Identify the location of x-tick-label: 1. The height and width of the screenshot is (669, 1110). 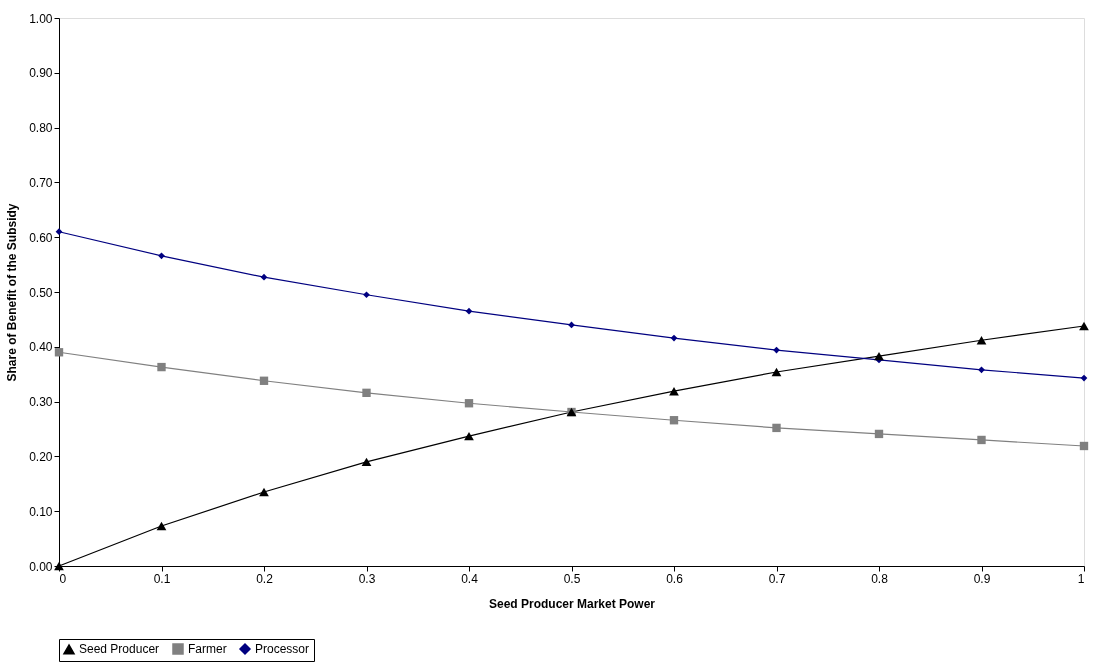
(1081, 578).